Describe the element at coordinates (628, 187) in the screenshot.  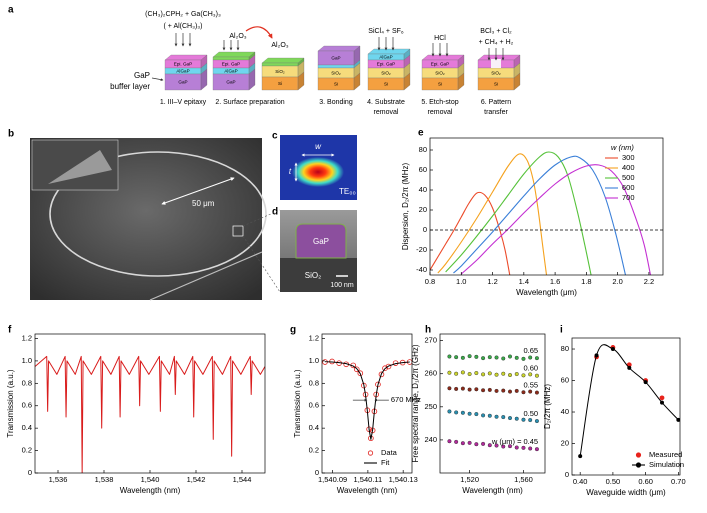
I see `legend-label: 600` at that location.